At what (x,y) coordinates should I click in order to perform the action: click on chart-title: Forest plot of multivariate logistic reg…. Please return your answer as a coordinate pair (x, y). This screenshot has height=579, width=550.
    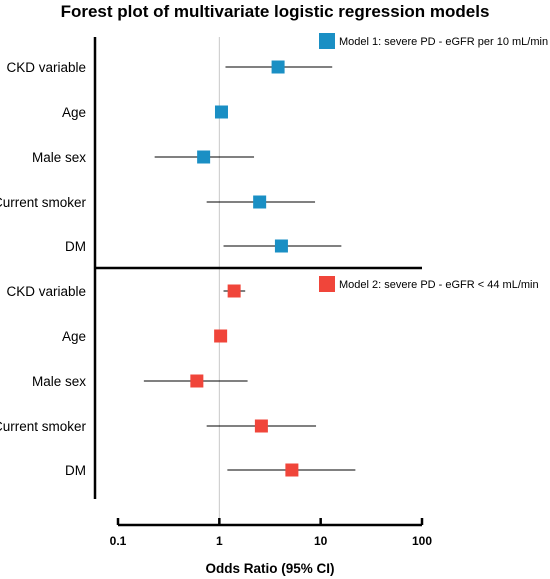
    Looking at the image, I should click on (275, 11).